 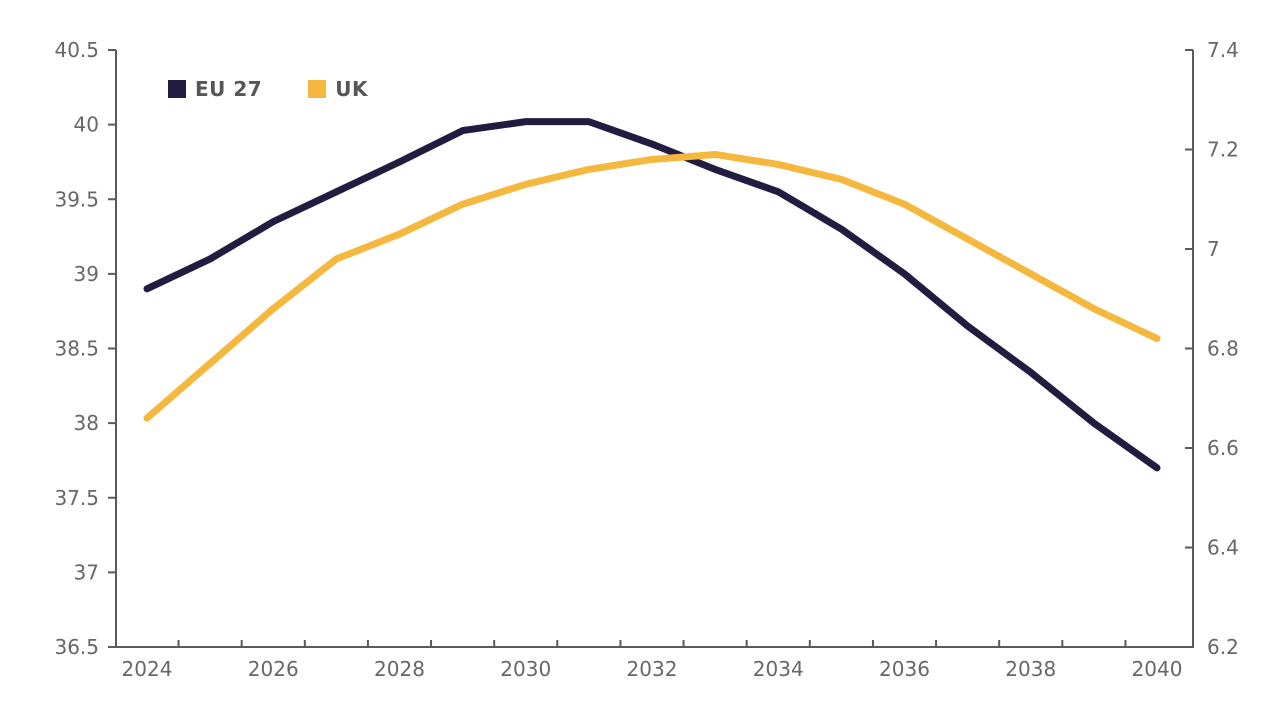 What do you see at coordinates (76, 349) in the screenshot?
I see `left-axis-tick-label: 38.5` at bounding box center [76, 349].